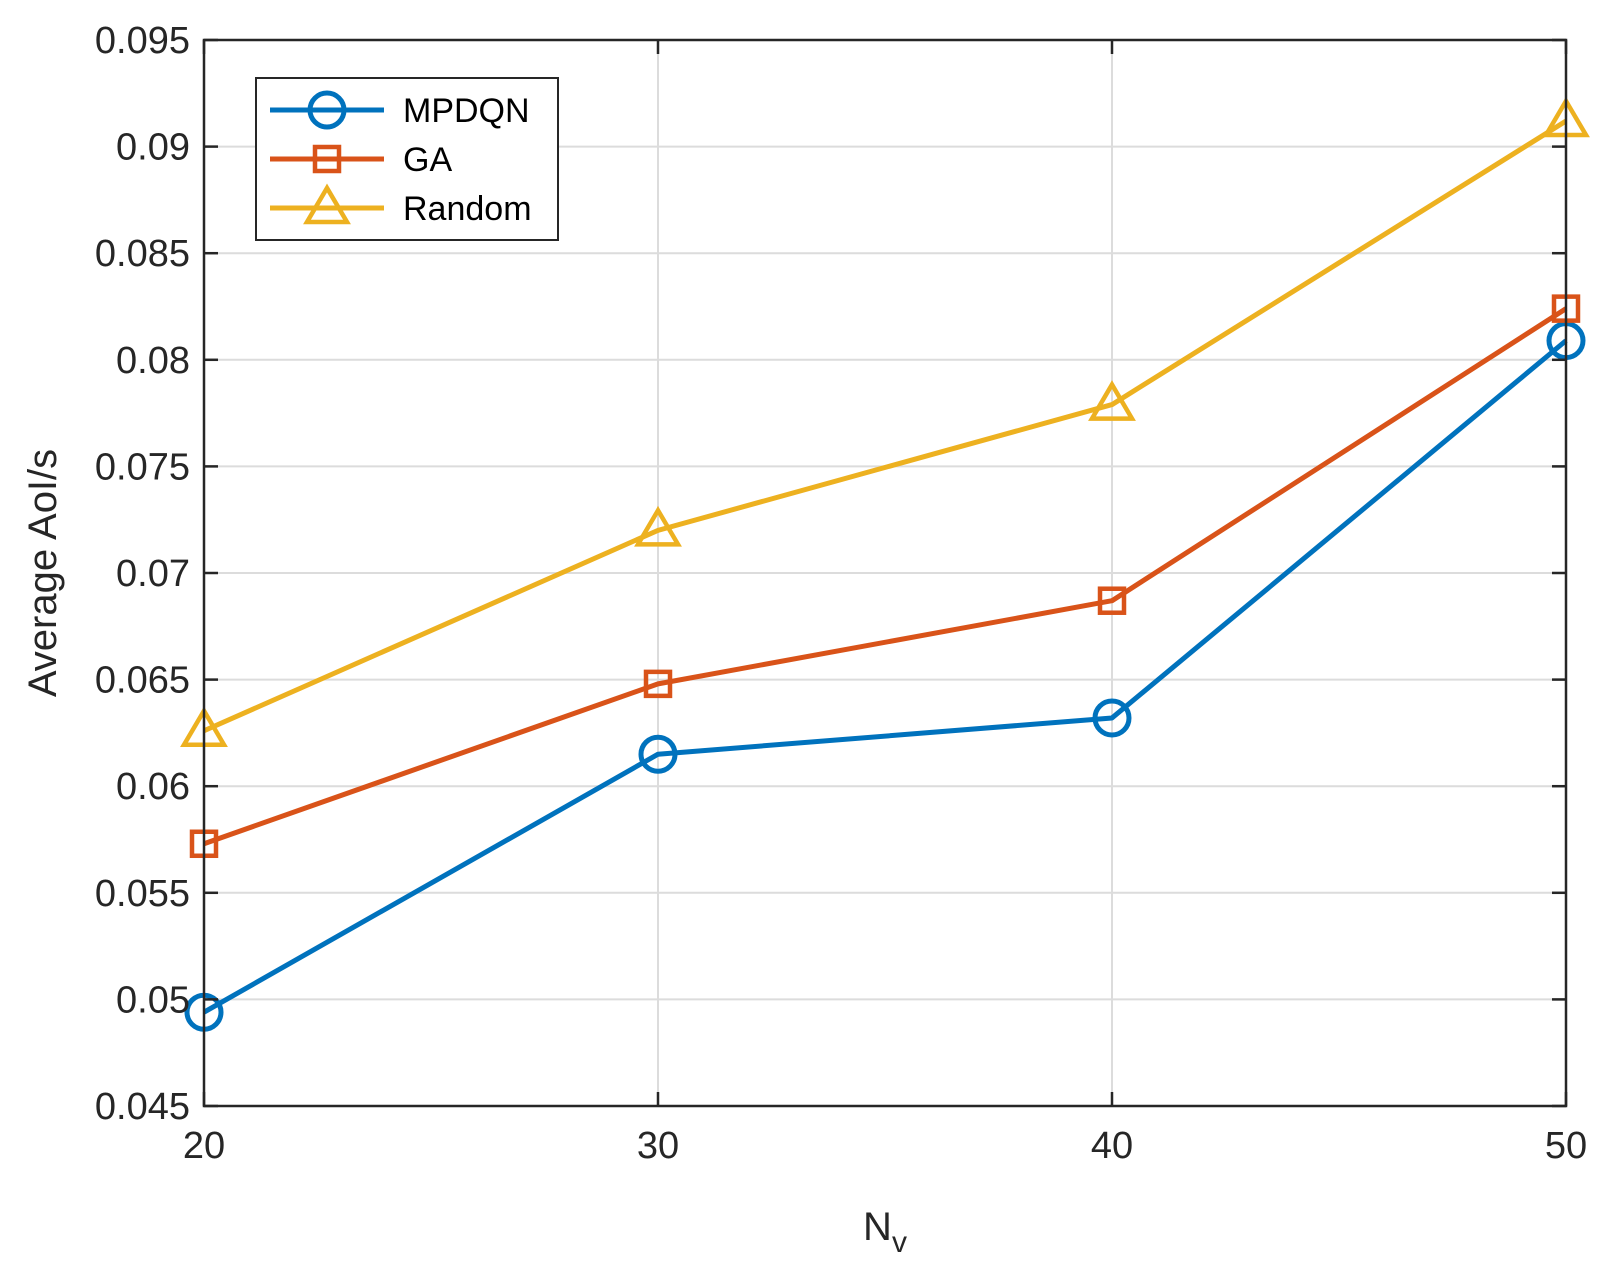 The width and height of the screenshot is (1606, 1262). Describe the element at coordinates (43, 573) in the screenshot. I see `y-axis-label: Average AoI/s` at that location.